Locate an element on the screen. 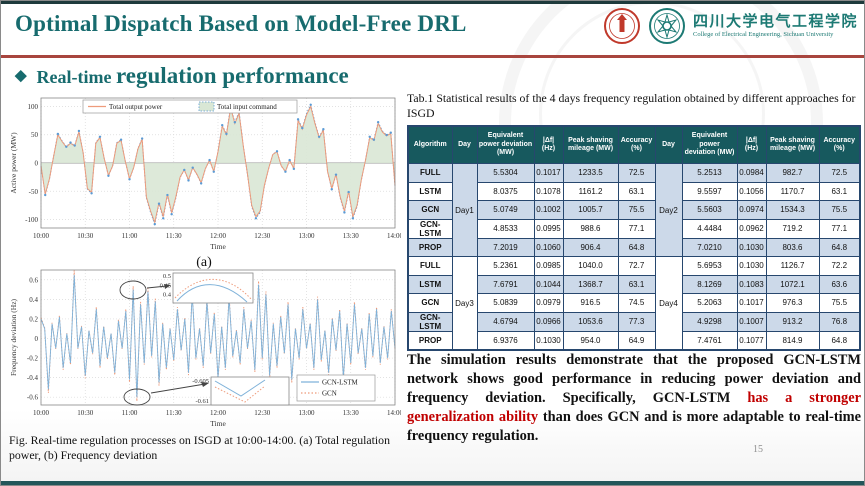  inset-zoom-peak: 0.50.450.4 is located at coordinates (207, 288).